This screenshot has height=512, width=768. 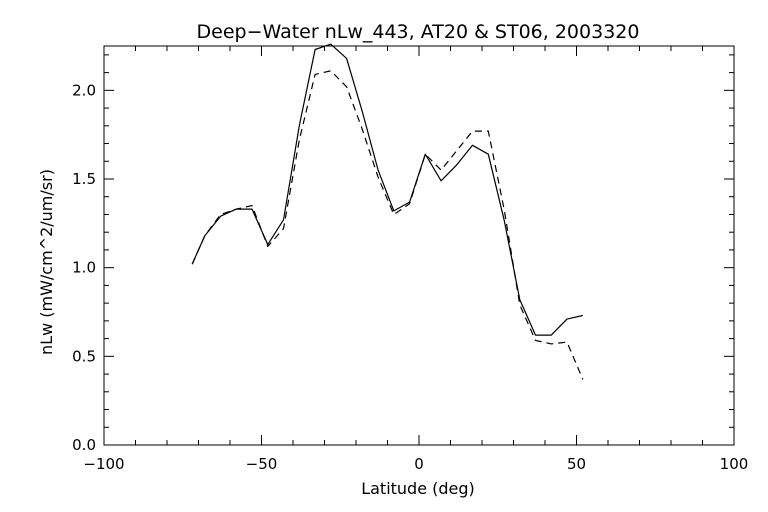 I want to click on chart-title: Deep−Water nLw_443, AT20 & ST06, 2003320, so click(x=418, y=32).